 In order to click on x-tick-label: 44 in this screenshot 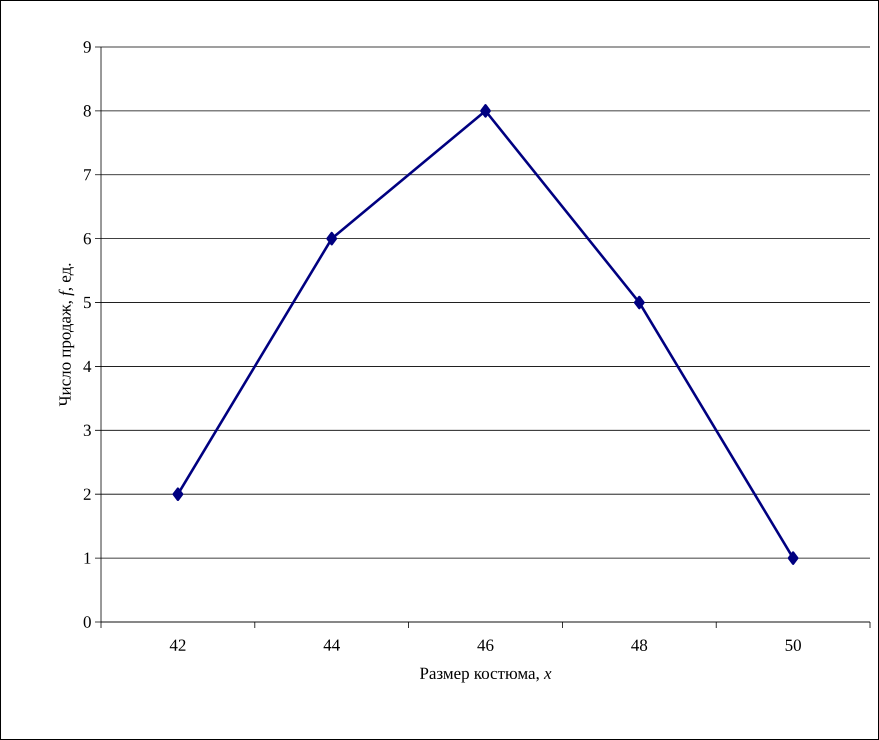, I will do `click(332, 645)`.